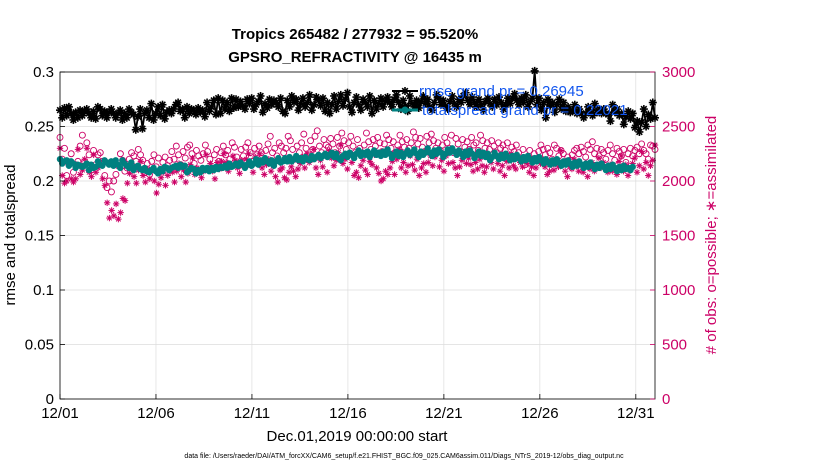 The image size is (830, 470). What do you see at coordinates (678, 127) in the screenshot?
I see `y-tick-label-right: 2500` at bounding box center [678, 127].